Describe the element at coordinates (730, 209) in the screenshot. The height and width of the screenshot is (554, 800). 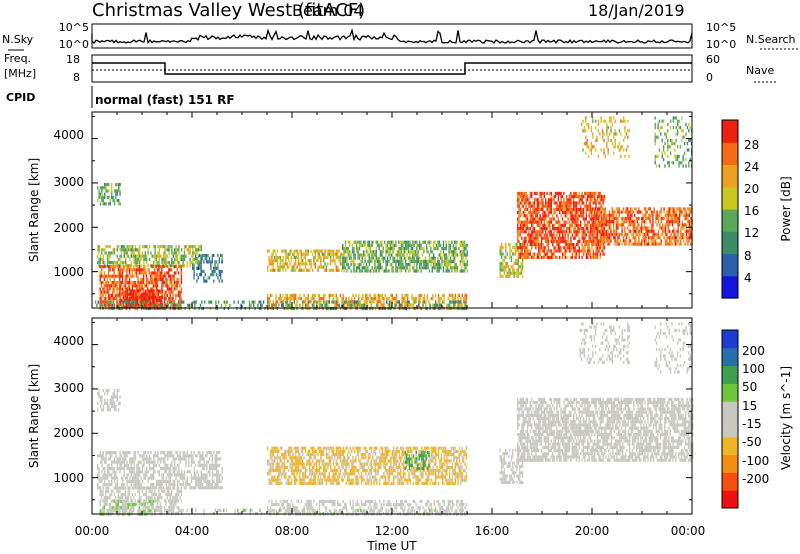
I see `power-colorbar` at that location.